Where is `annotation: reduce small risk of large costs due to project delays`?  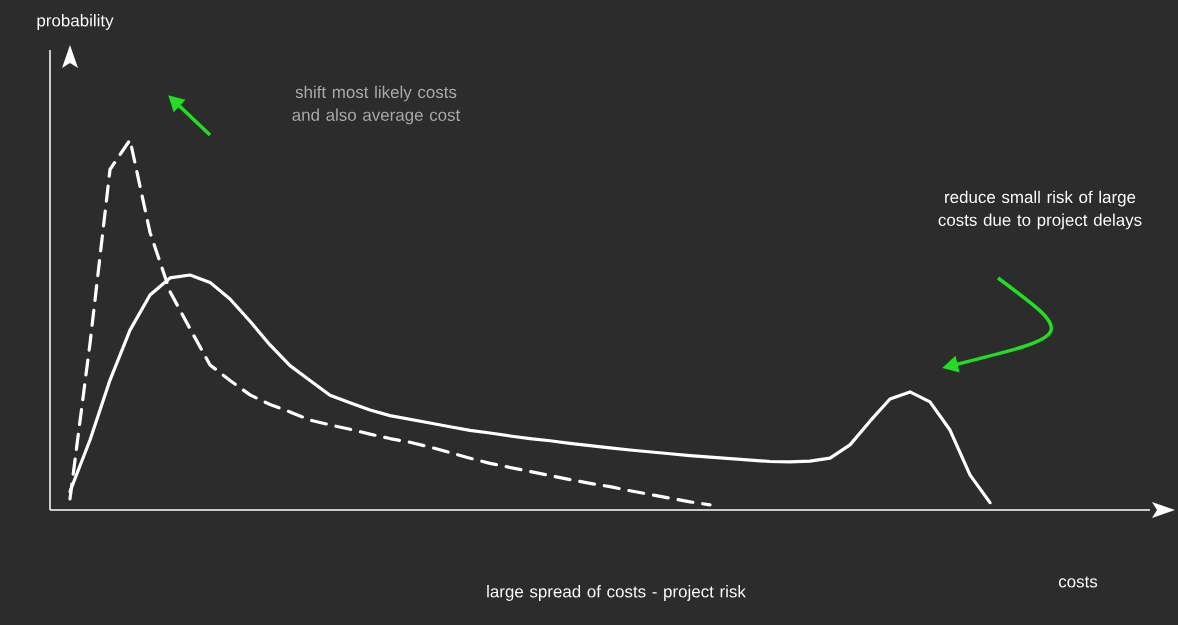 annotation: reduce small risk of large costs due to project delays is located at coordinates (1040, 210).